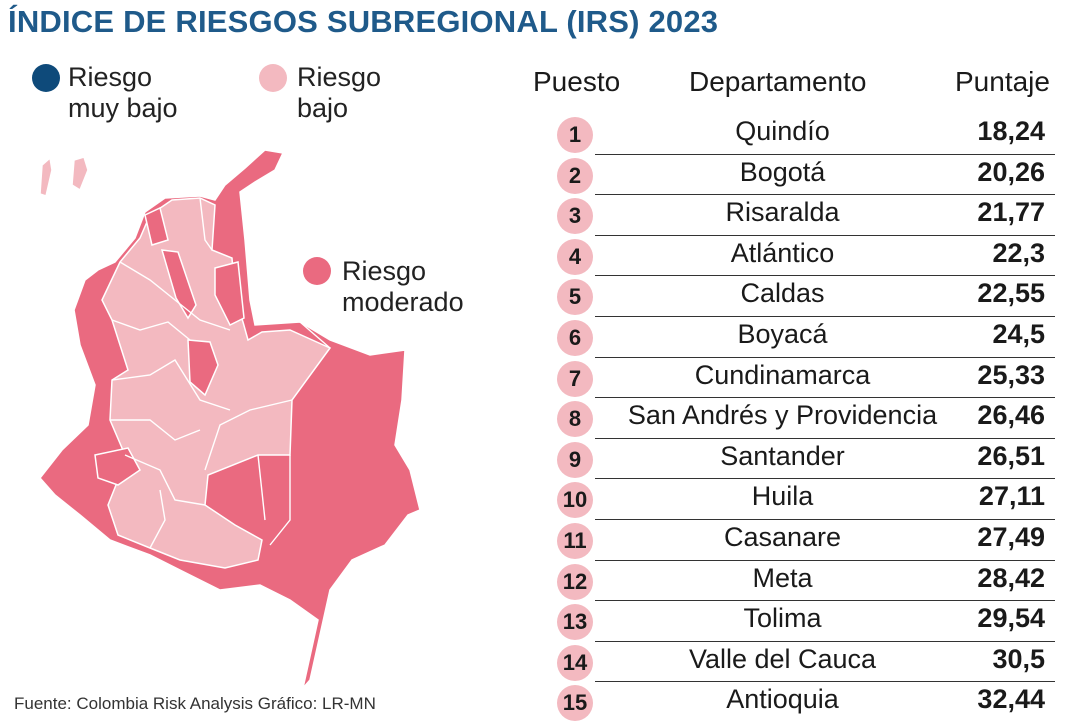 This screenshot has width=1080, height=723. I want to click on table-row: 6 Boyacá 24,5, so click(805, 337).